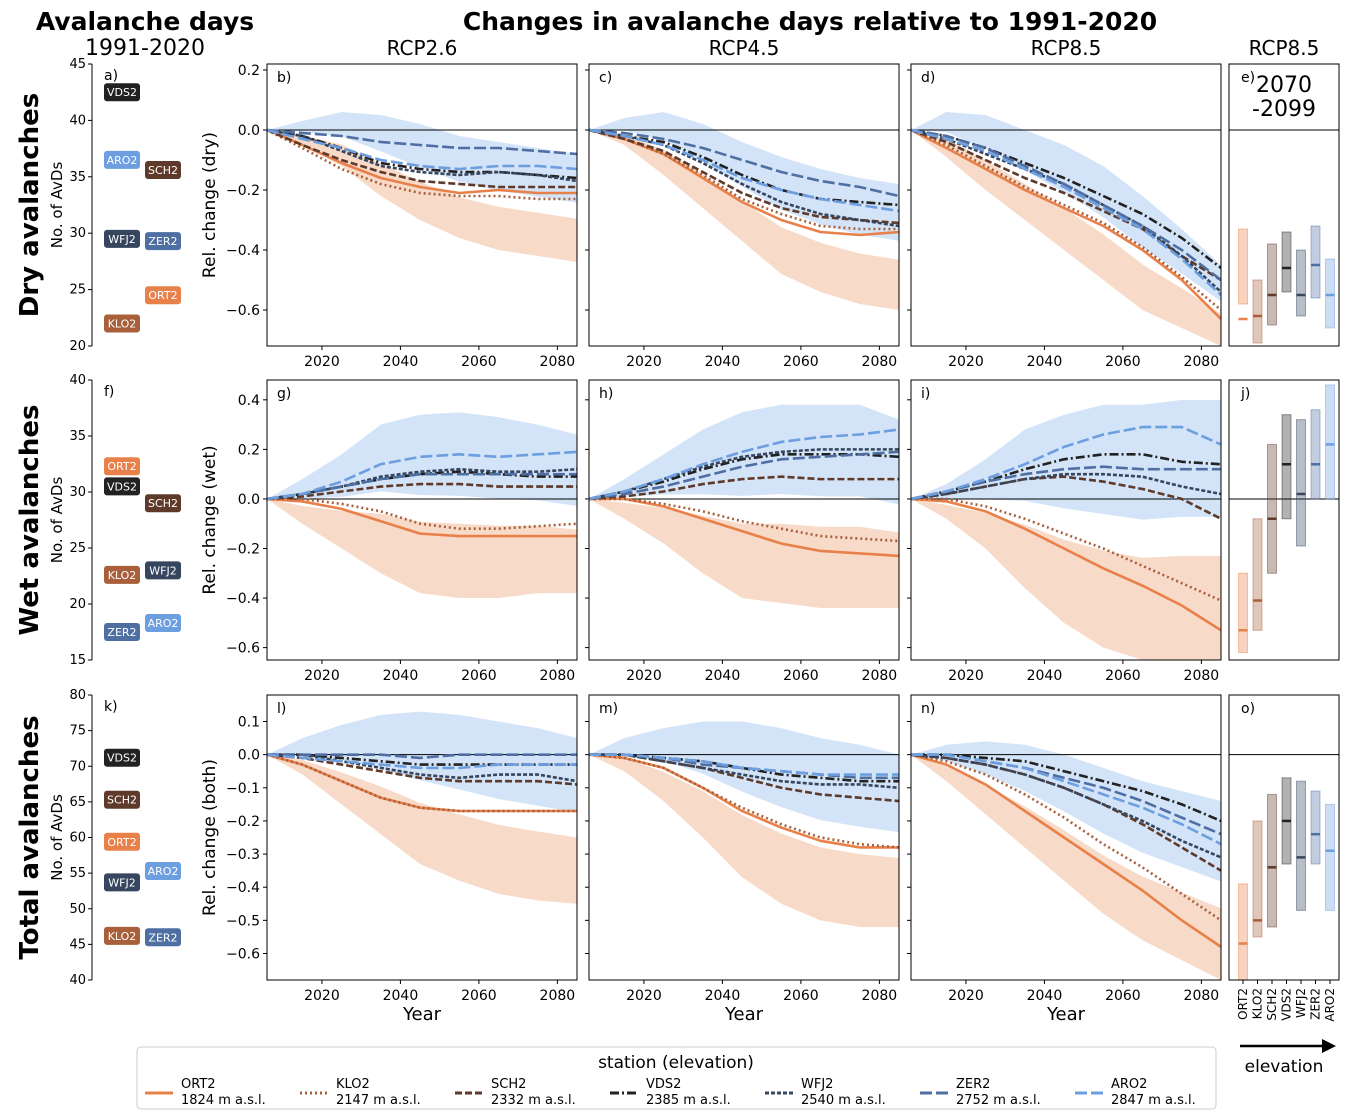 Image resolution: width=1349 pixels, height=1111 pixels. I want to click on panel-both-RCP4.5: m) 2020 2040 2060 2080 Year, so click(742, 859).